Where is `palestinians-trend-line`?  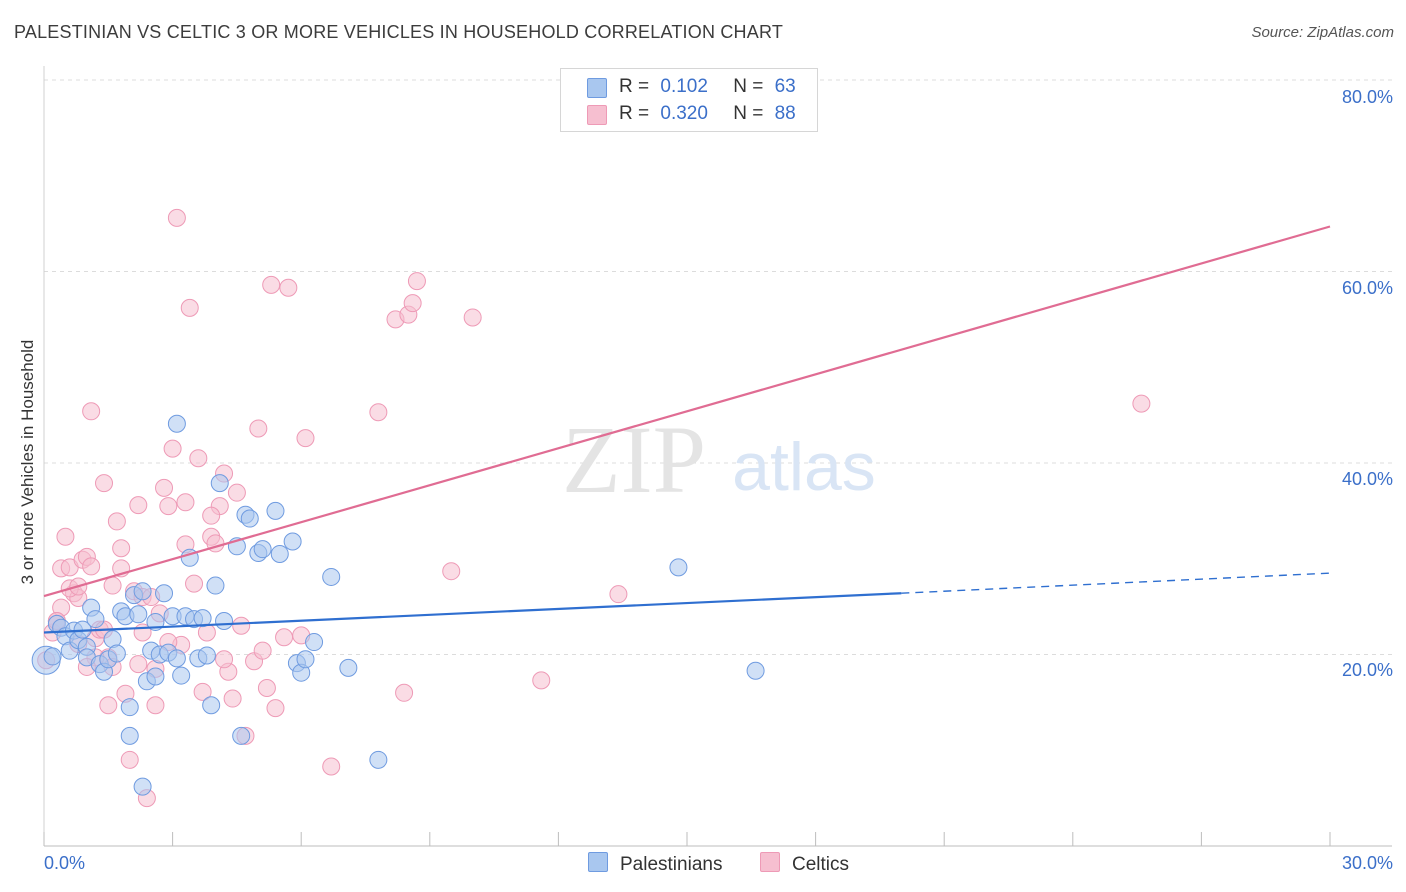
palestinians-trend-line is located at coordinates (472, 613).